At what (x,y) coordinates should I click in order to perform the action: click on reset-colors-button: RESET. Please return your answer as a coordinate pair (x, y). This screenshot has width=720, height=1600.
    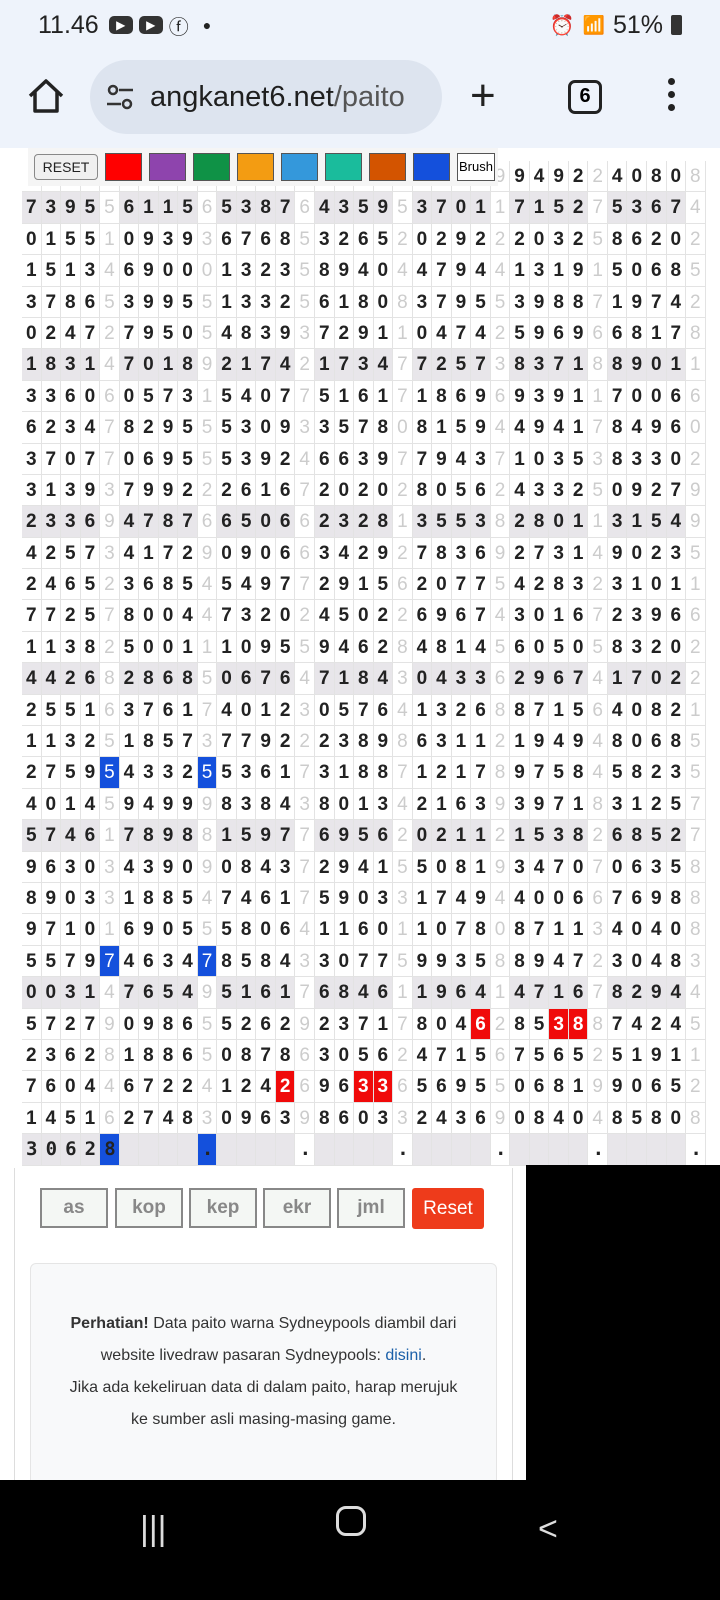
    Looking at the image, I should click on (66, 167).